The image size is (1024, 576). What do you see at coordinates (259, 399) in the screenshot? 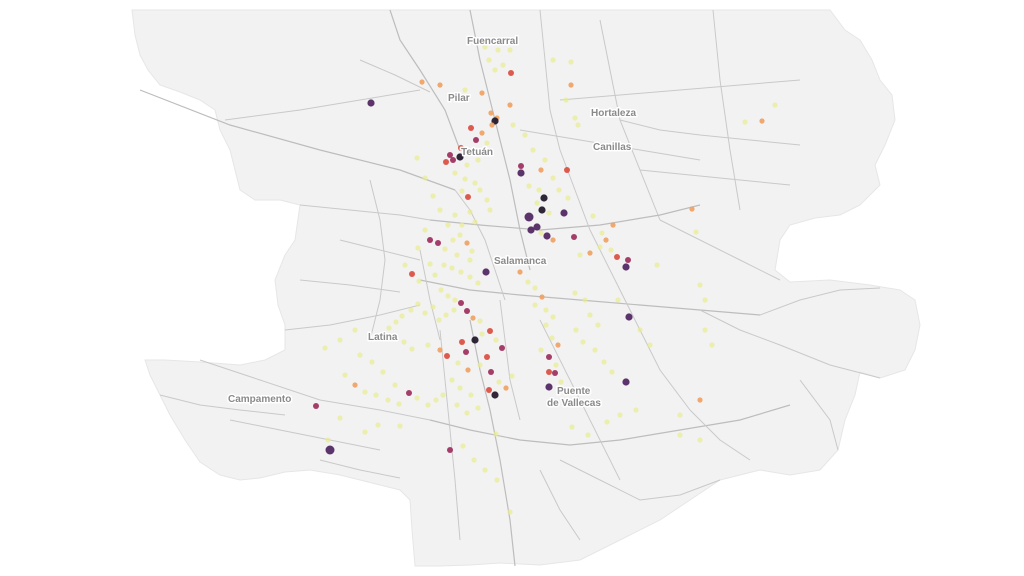
I see `label-campamento: Campamento` at bounding box center [259, 399].